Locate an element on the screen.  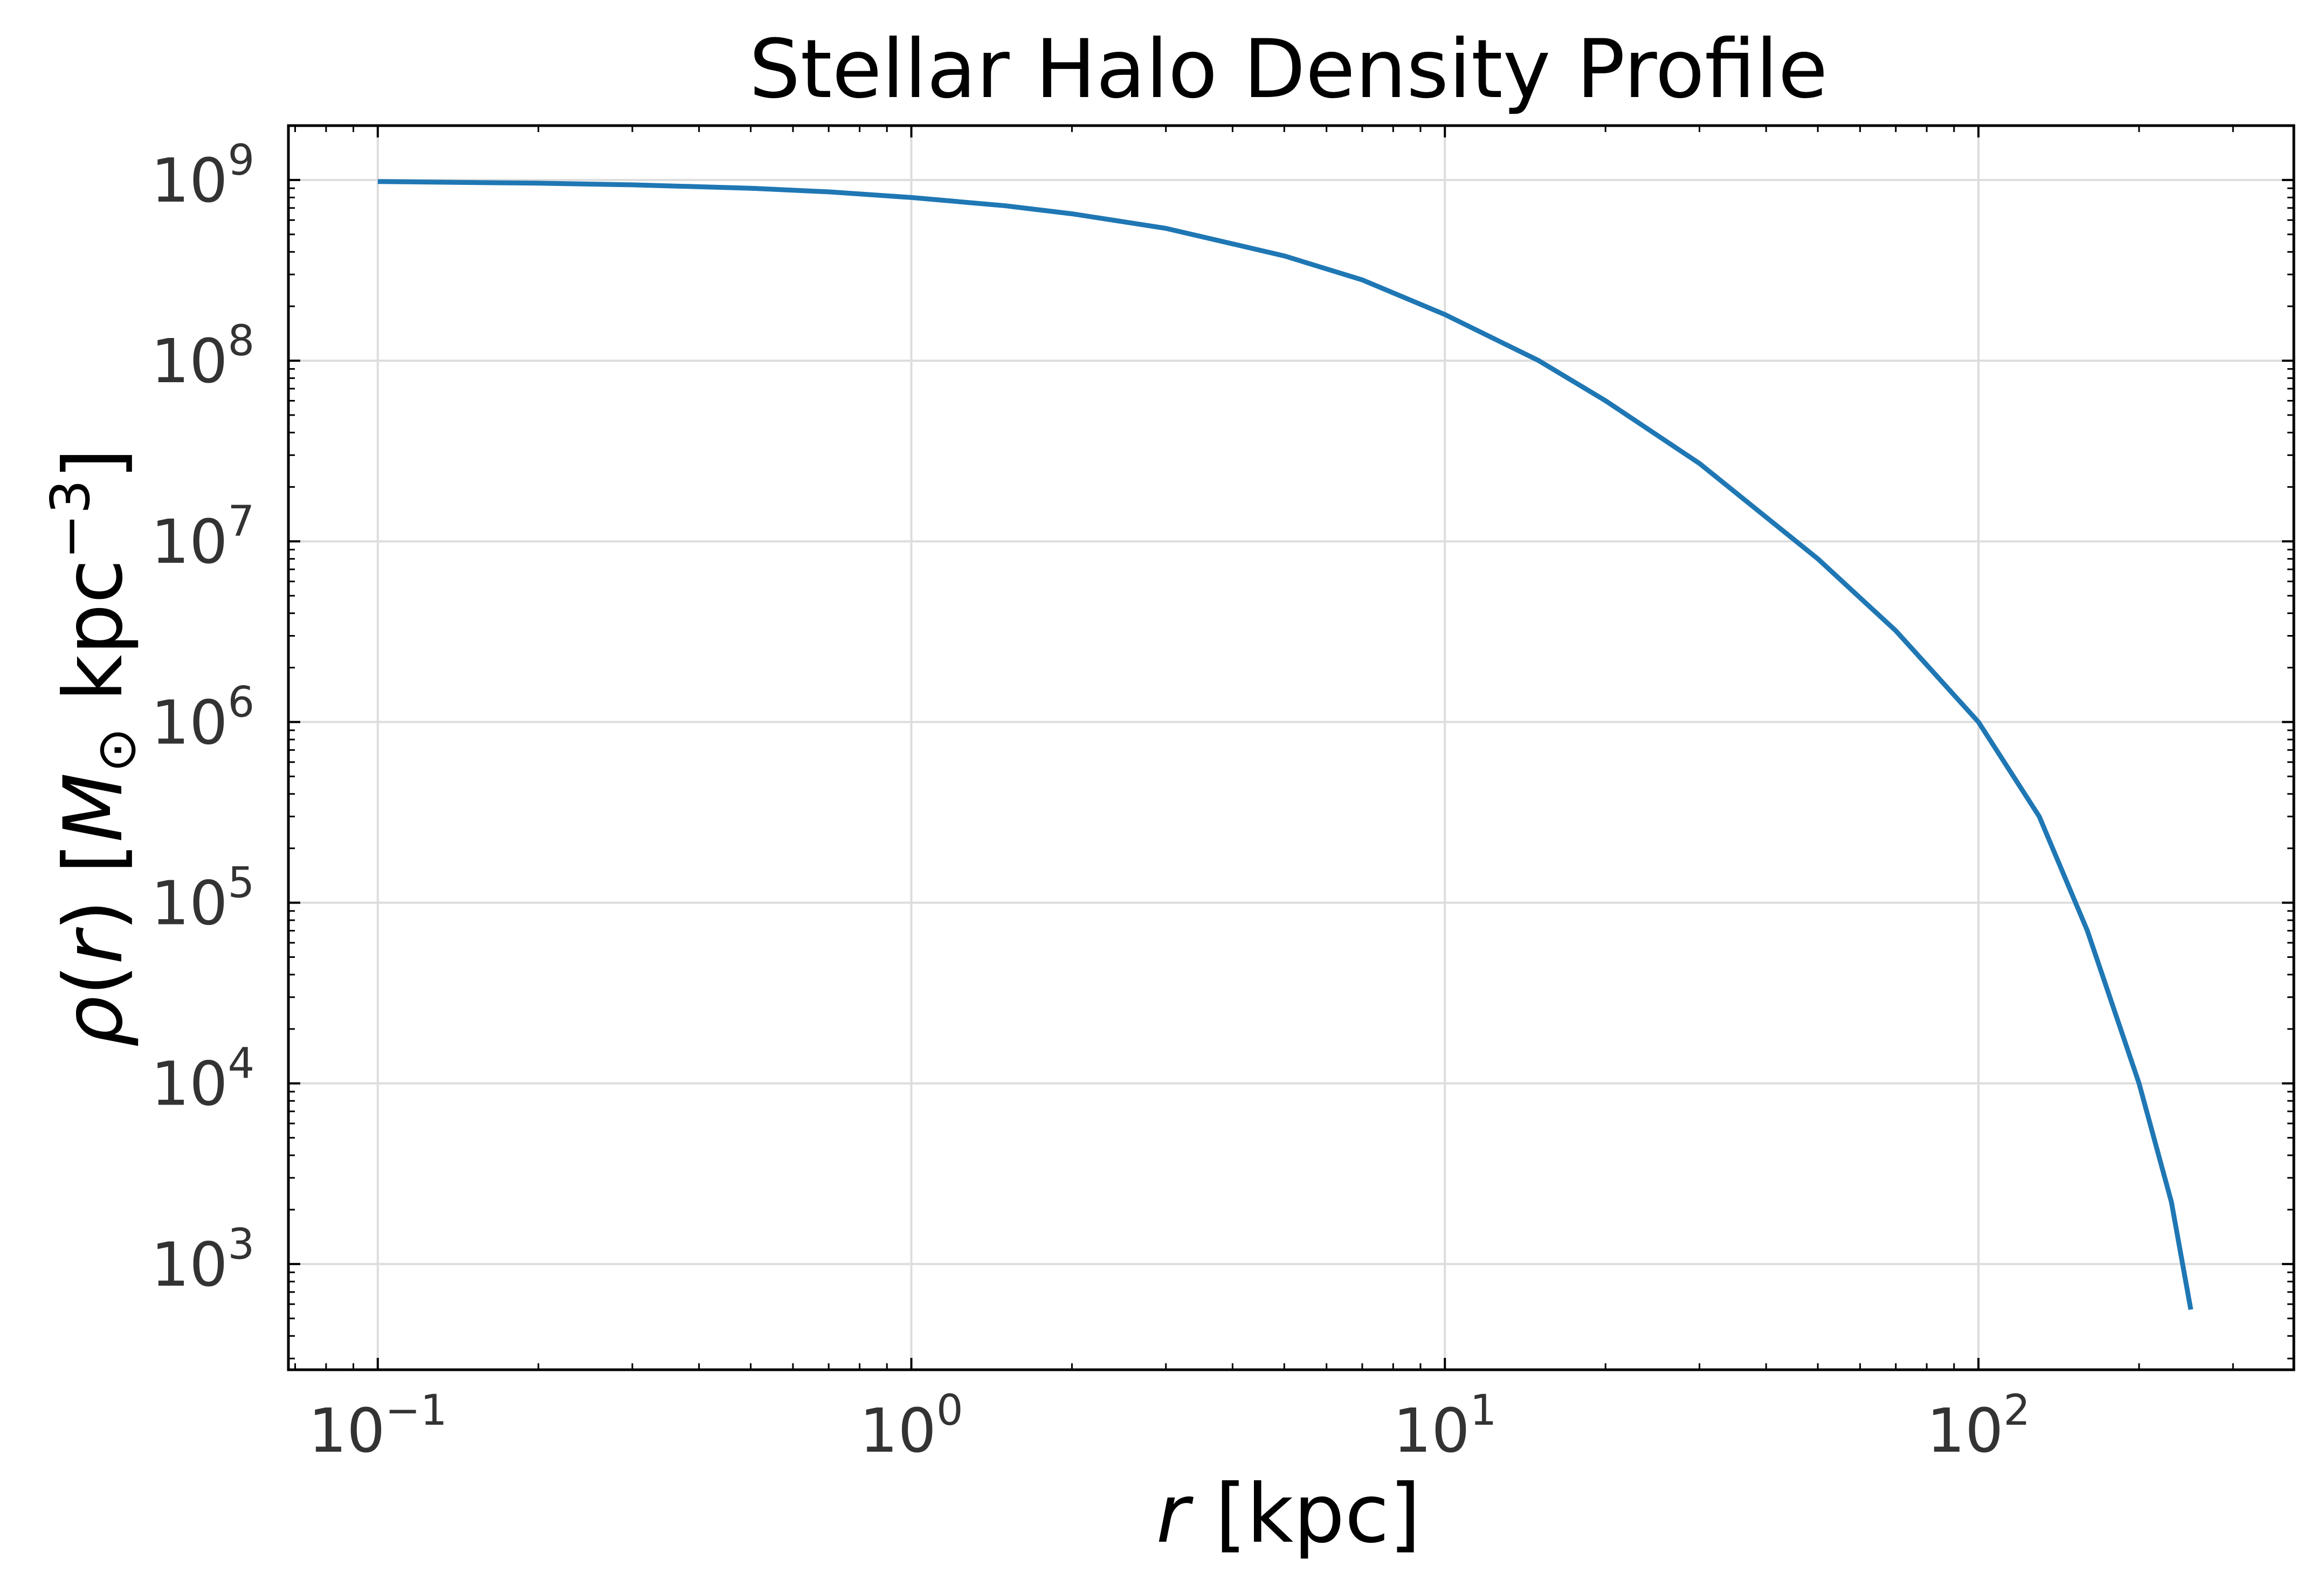
y-tick-label: 10⁸ is located at coordinates (202, 357).